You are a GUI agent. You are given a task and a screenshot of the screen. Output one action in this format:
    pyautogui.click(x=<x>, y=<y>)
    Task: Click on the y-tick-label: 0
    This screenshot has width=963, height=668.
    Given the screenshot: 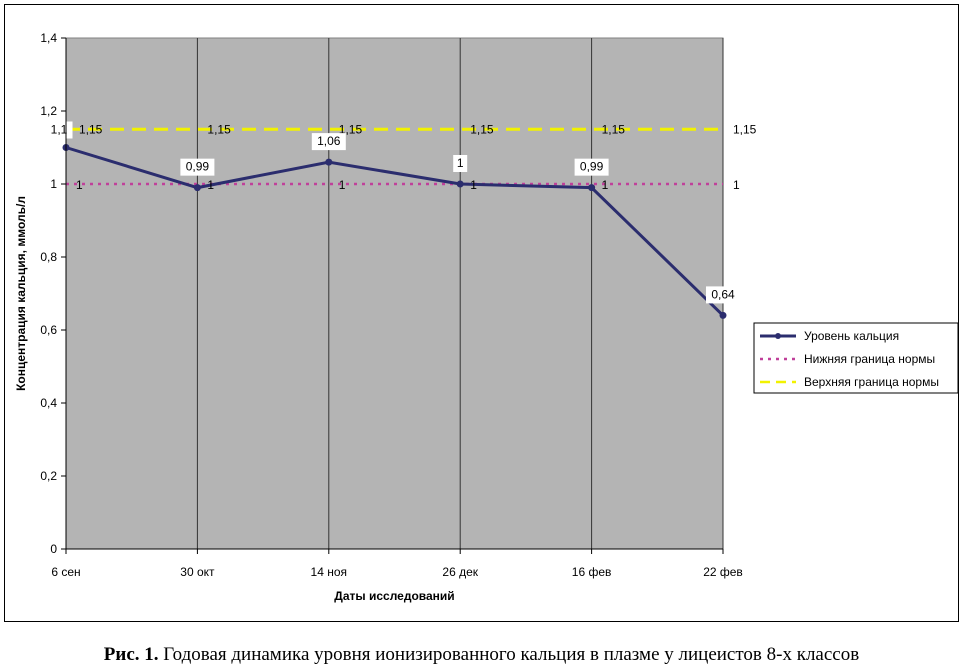 What is the action you would take?
    pyautogui.click(x=53, y=549)
    